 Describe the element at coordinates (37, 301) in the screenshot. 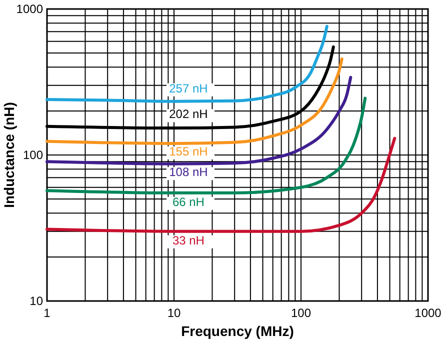

I see `y-tick-label: 10` at that location.